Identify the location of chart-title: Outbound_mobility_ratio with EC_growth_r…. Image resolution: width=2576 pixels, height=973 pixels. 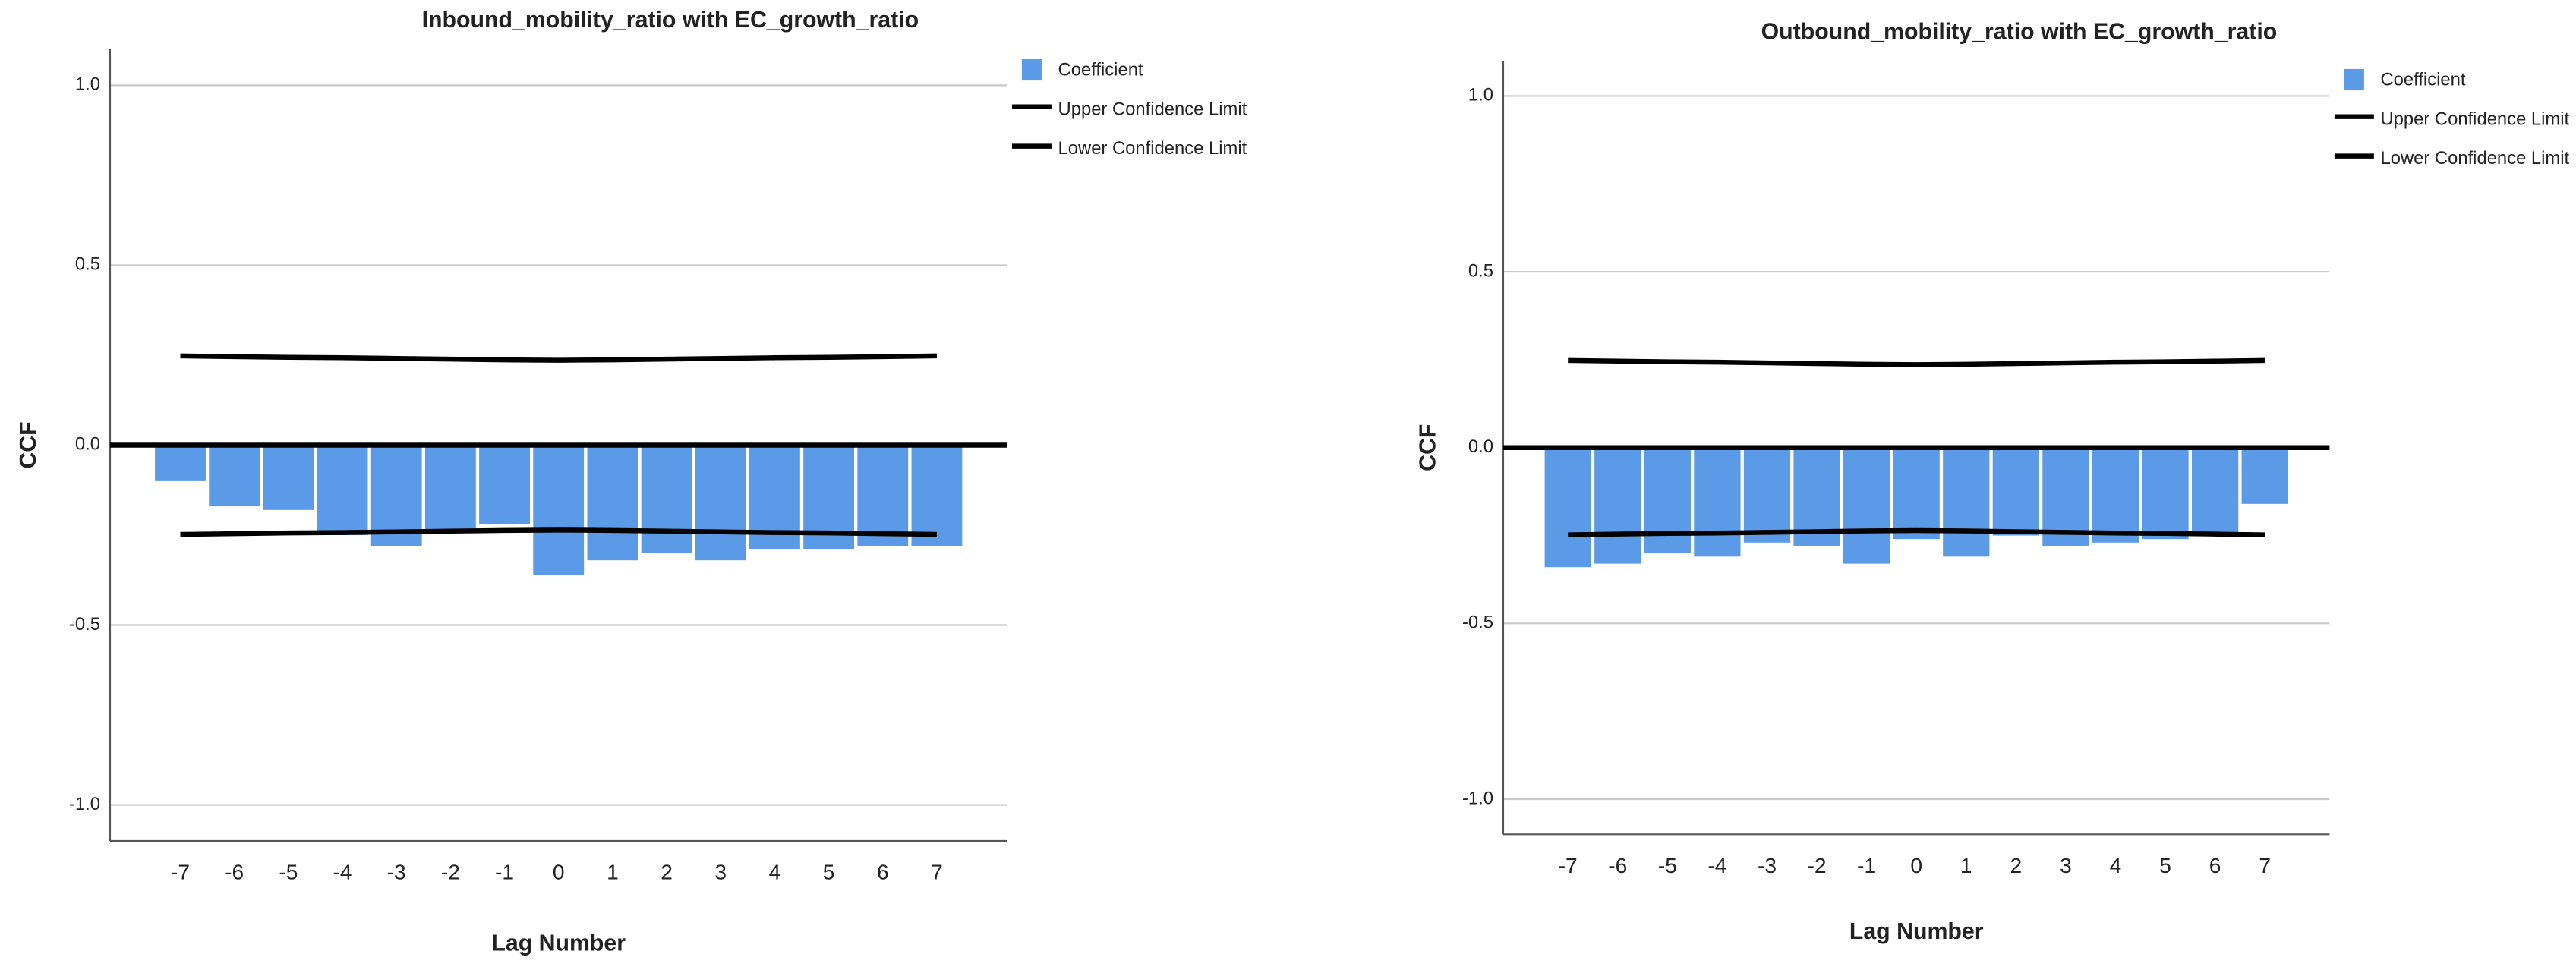
(2019, 32).